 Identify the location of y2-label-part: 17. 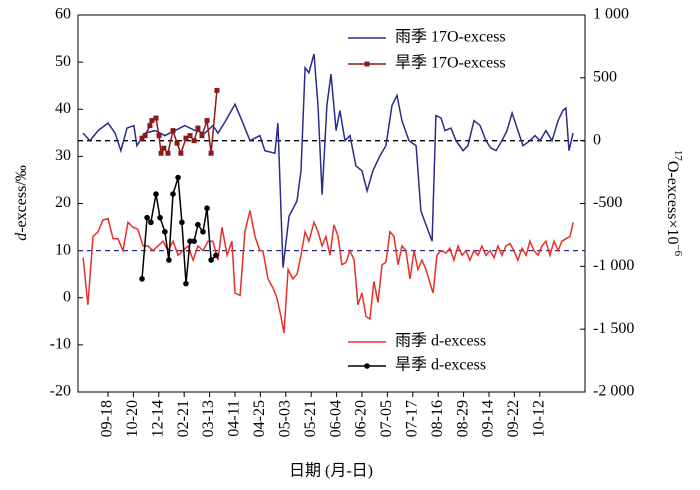
(678, 156).